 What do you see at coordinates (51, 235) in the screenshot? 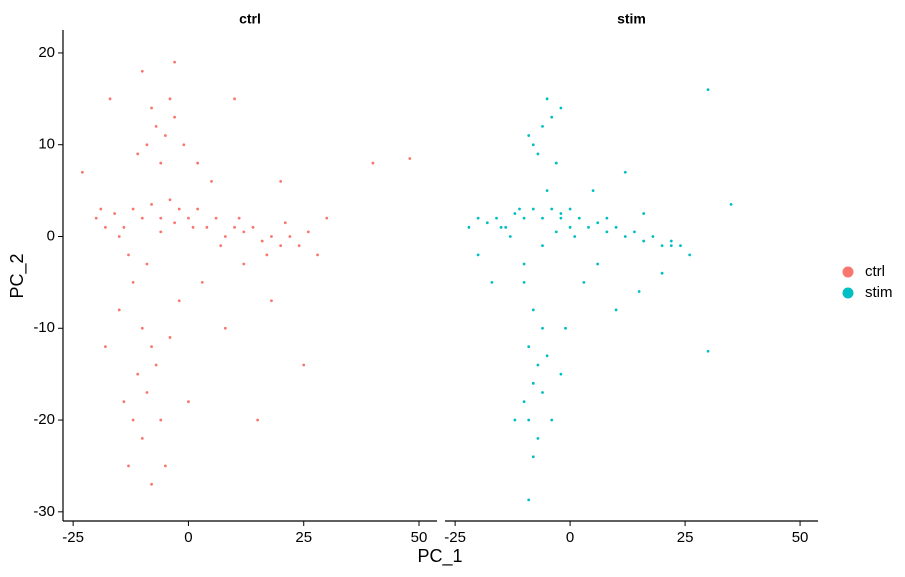
I see `y-tick-label: 0` at bounding box center [51, 235].